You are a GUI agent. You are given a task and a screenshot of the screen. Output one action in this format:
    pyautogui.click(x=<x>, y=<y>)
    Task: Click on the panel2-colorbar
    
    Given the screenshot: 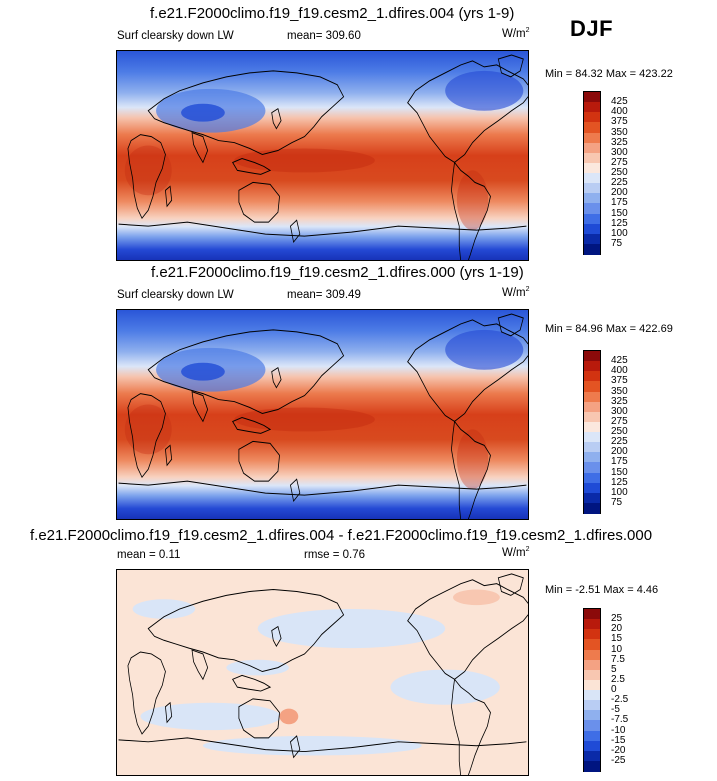 What is the action you would take?
    pyautogui.click(x=592, y=432)
    